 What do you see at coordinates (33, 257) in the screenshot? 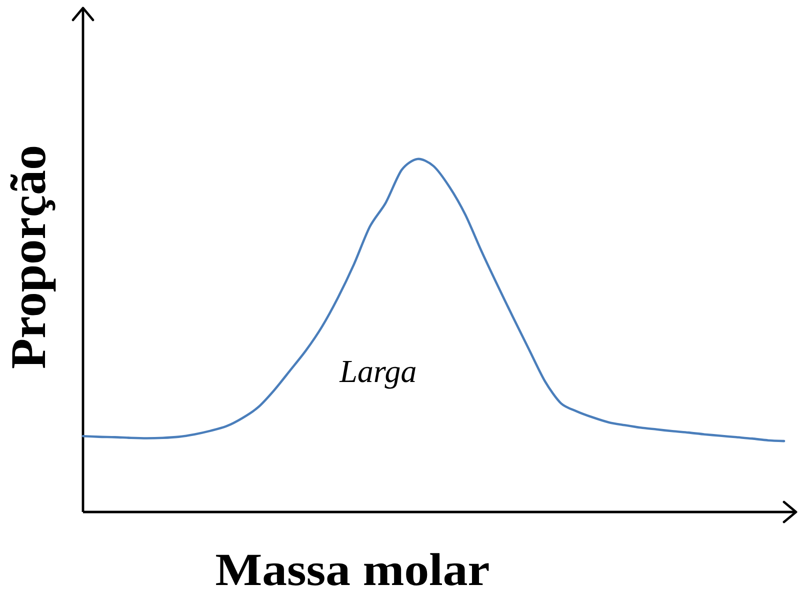
I see `y-axis-title: Proporção` at bounding box center [33, 257].